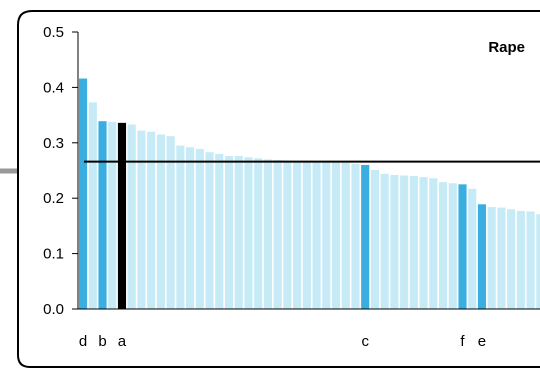 The image size is (540, 368). What do you see at coordinates (122, 341) in the screenshot?
I see `category-label-a: a` at bounding box center [122, 341].